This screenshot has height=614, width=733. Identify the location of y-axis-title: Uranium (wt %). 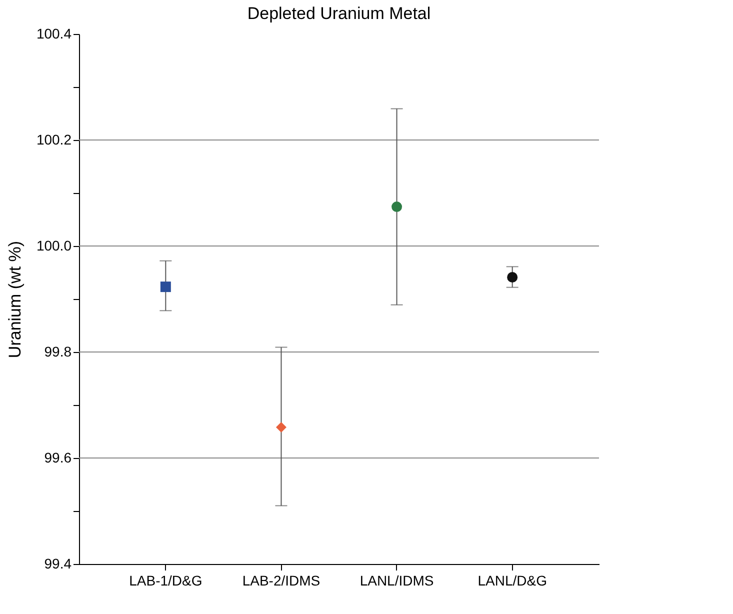
(14, 299).